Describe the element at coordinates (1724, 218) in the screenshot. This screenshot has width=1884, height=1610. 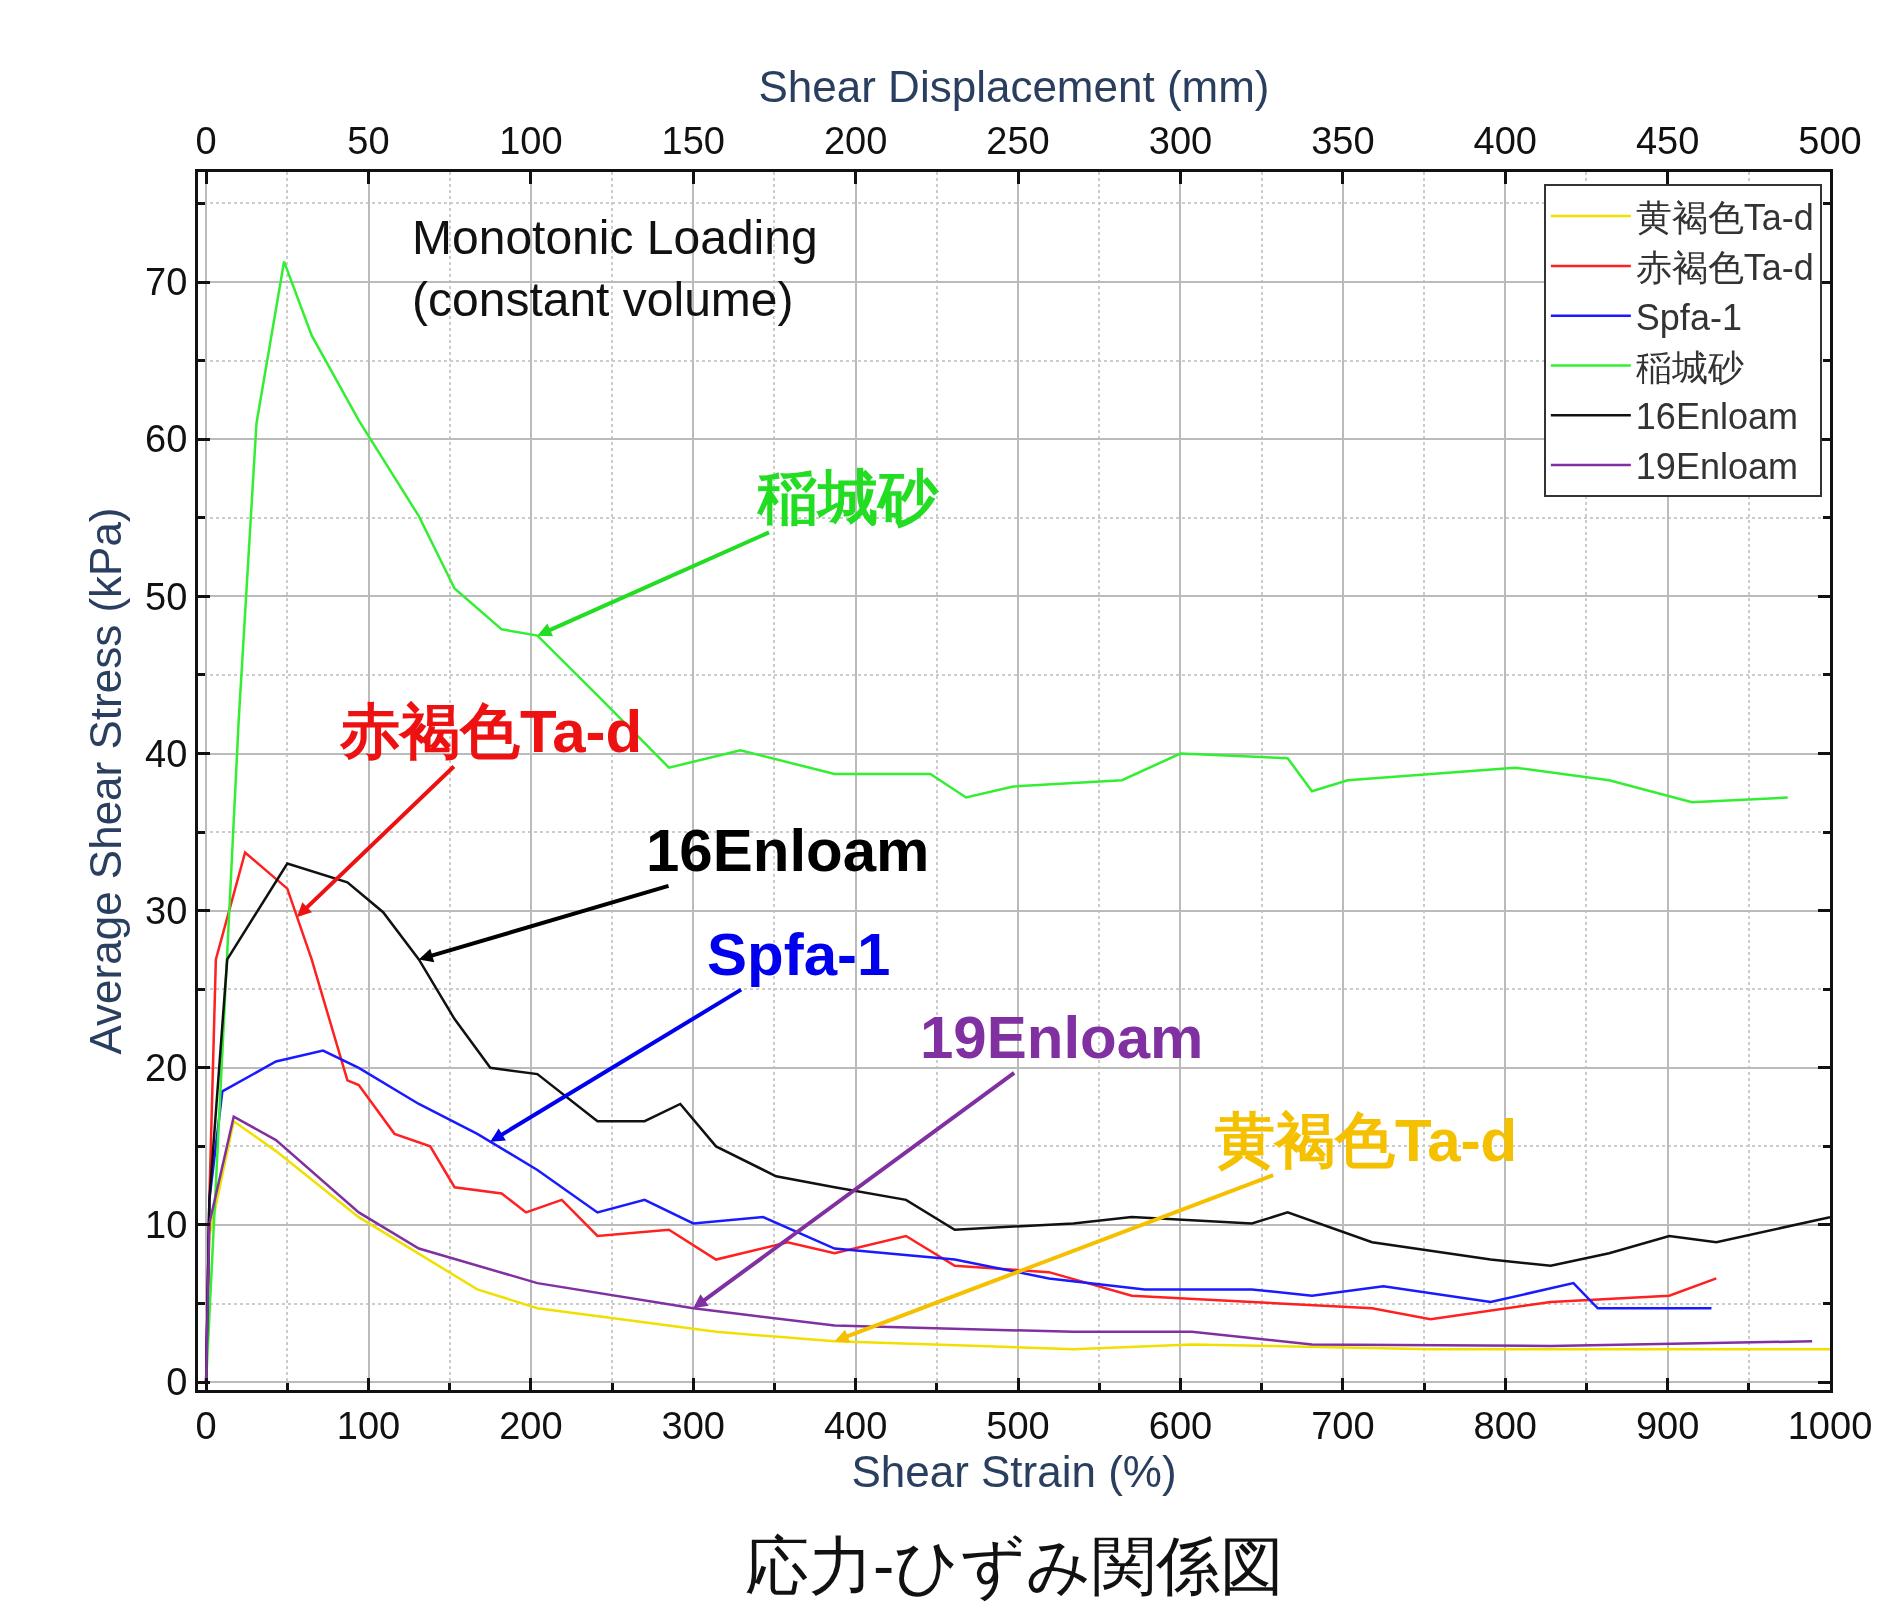
I see `legend-label: 黄褐色Ta-d` at that location.